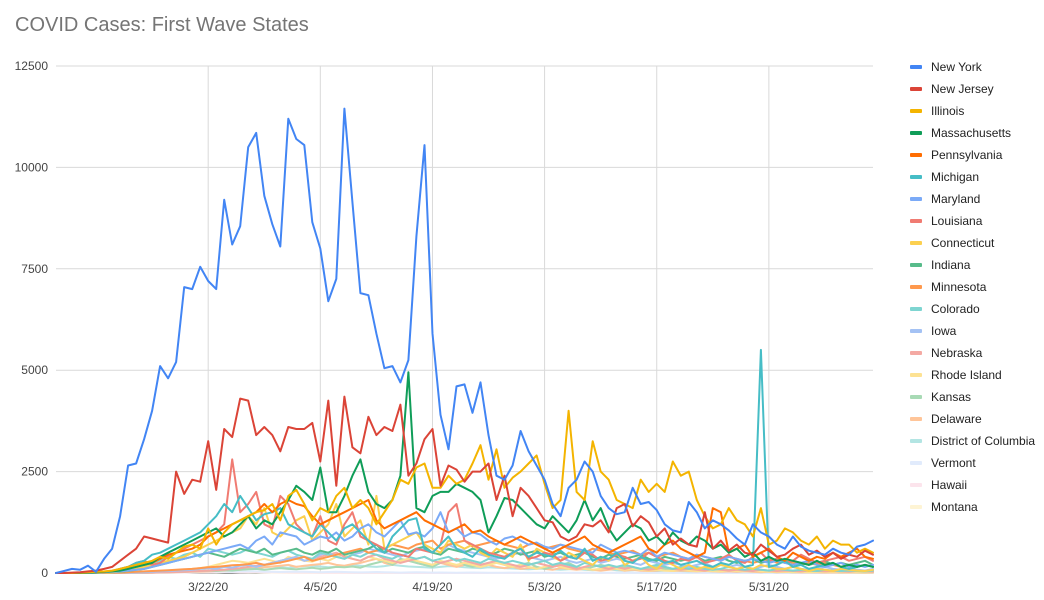 The width and height of the screenshot is (1044, 600). I want to click on legend-item: New York, so click(972, 67).